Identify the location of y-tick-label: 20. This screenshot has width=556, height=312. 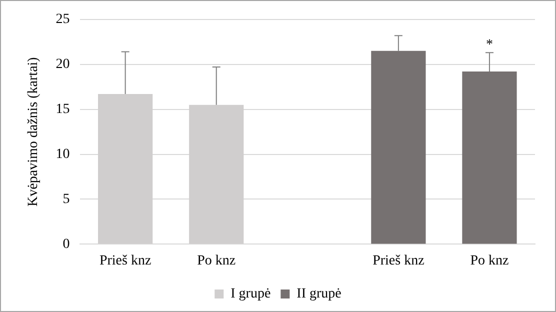
(63, 64).